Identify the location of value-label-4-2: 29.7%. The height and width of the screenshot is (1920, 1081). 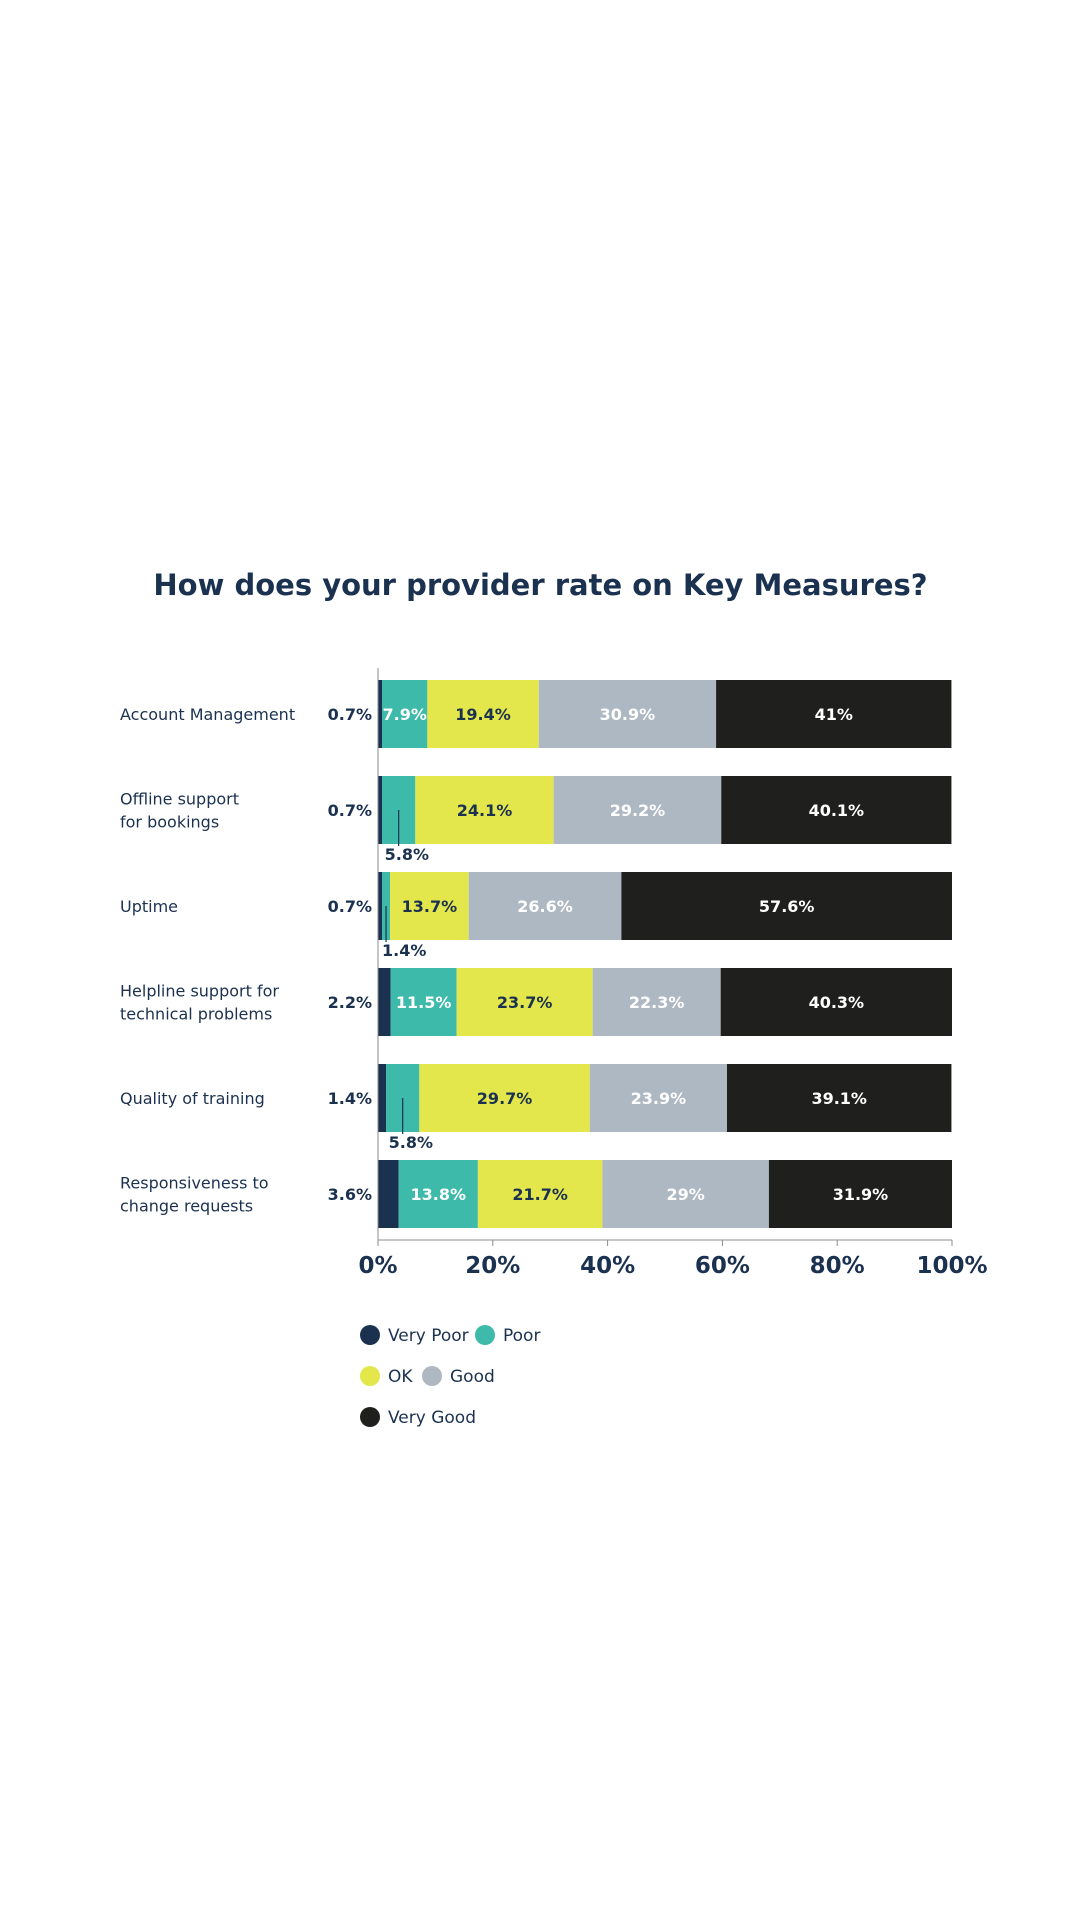
(505, 1098).